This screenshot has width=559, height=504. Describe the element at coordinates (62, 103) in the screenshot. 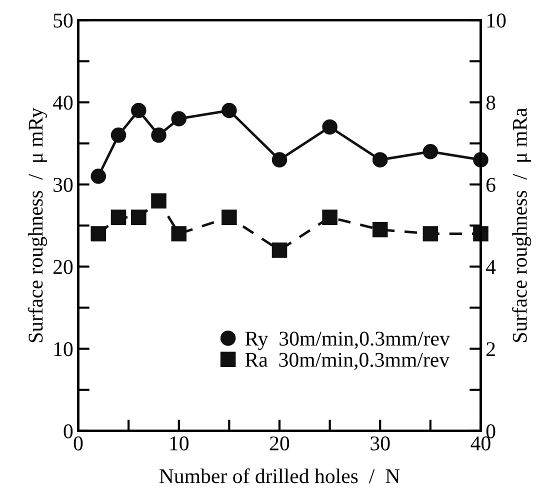

I see `y-tick-label: 40` at that location.